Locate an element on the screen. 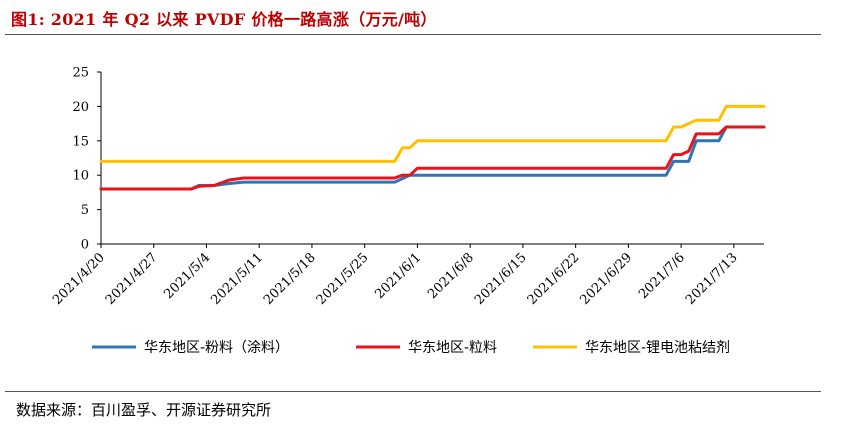 Image resolution: width=855 pixels, height=445 pixels. page-title: 图1: 2021 年 Q2 以来 PVDF 价格一路高涨（万元/吨） is located at coordinates (224, 19).